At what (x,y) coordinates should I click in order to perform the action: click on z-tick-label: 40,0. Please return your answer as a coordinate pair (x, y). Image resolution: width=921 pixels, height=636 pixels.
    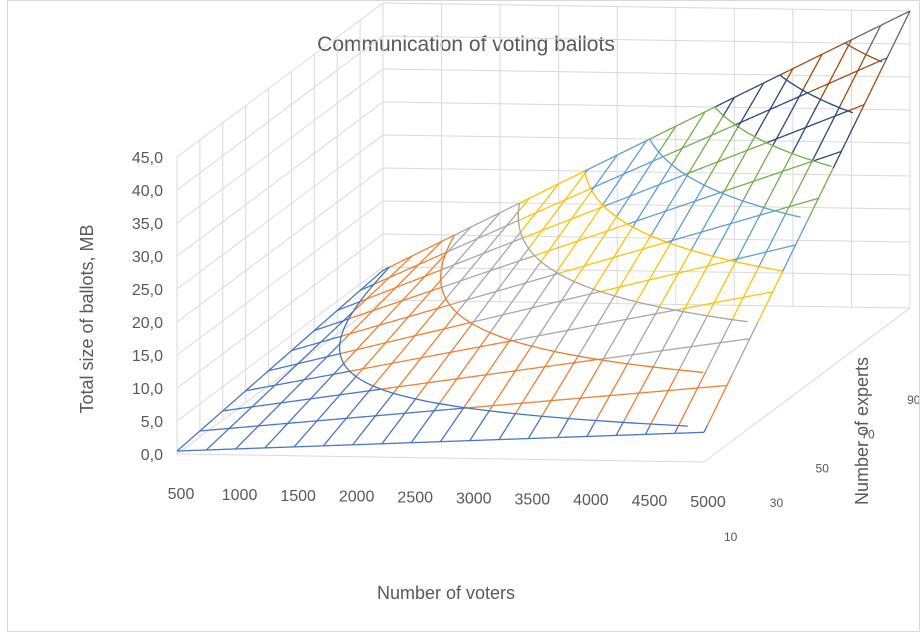
    Looking at the image, I should click on (147, 191).